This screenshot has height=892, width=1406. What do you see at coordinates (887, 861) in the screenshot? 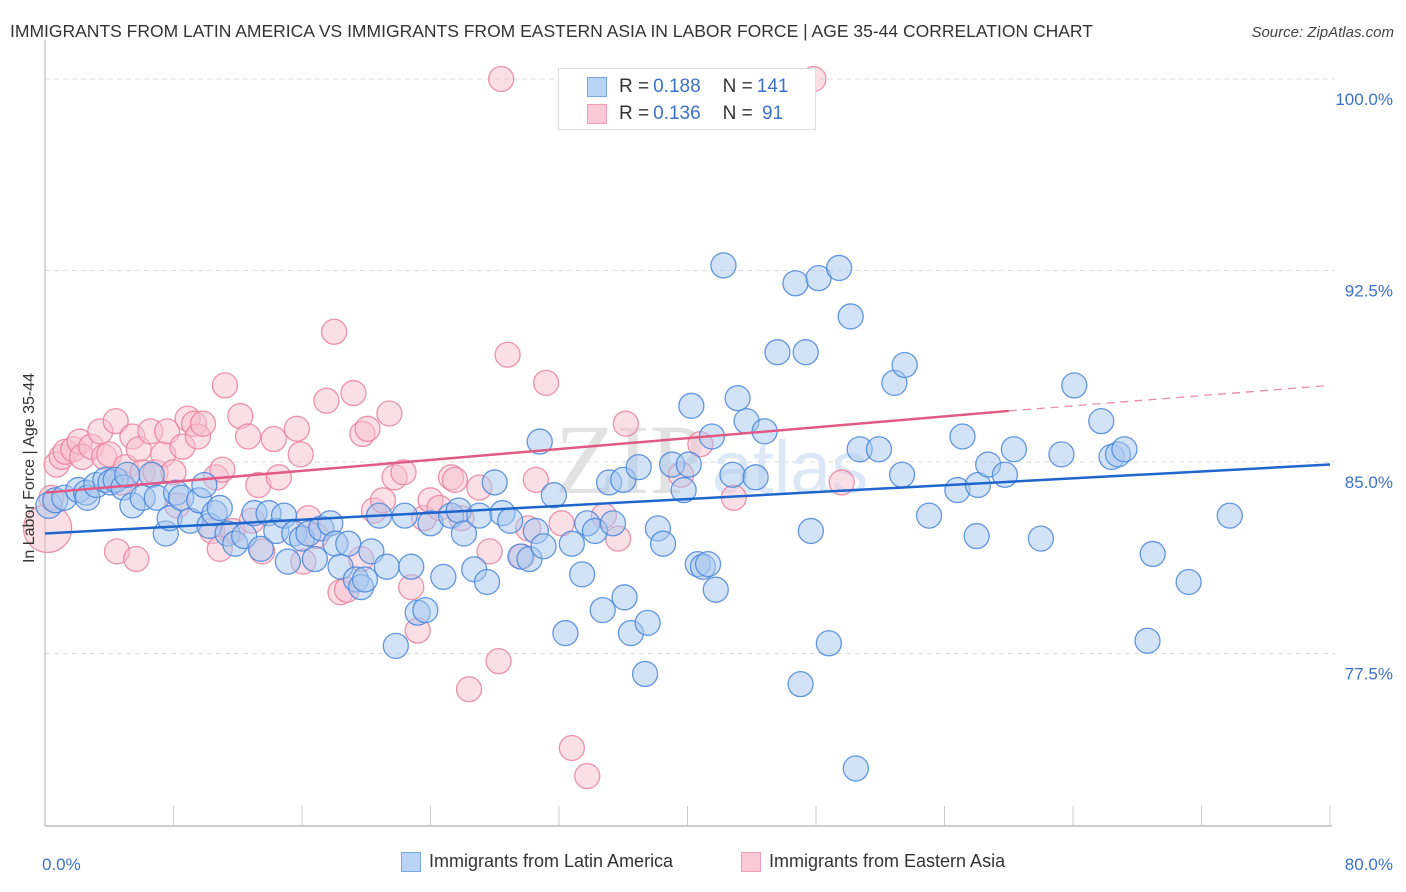
I see `legend-label: Immigrants from Eastern Asia` at bounding box center [887, 861].